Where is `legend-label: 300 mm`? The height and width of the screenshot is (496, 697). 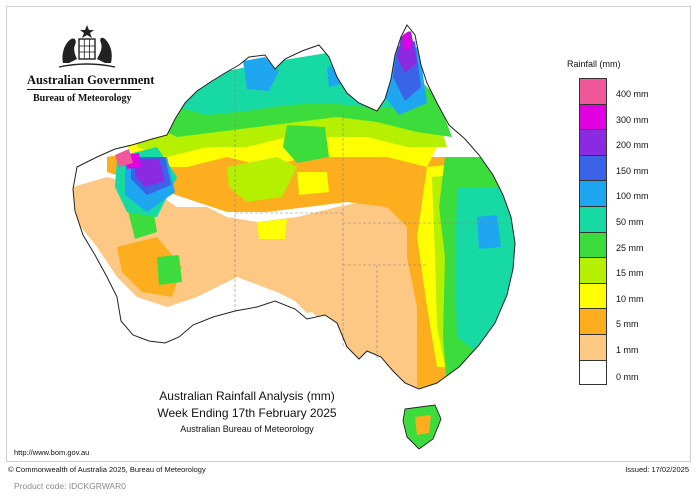 legend-label: 300 mm is located at coordinates (632, 119).